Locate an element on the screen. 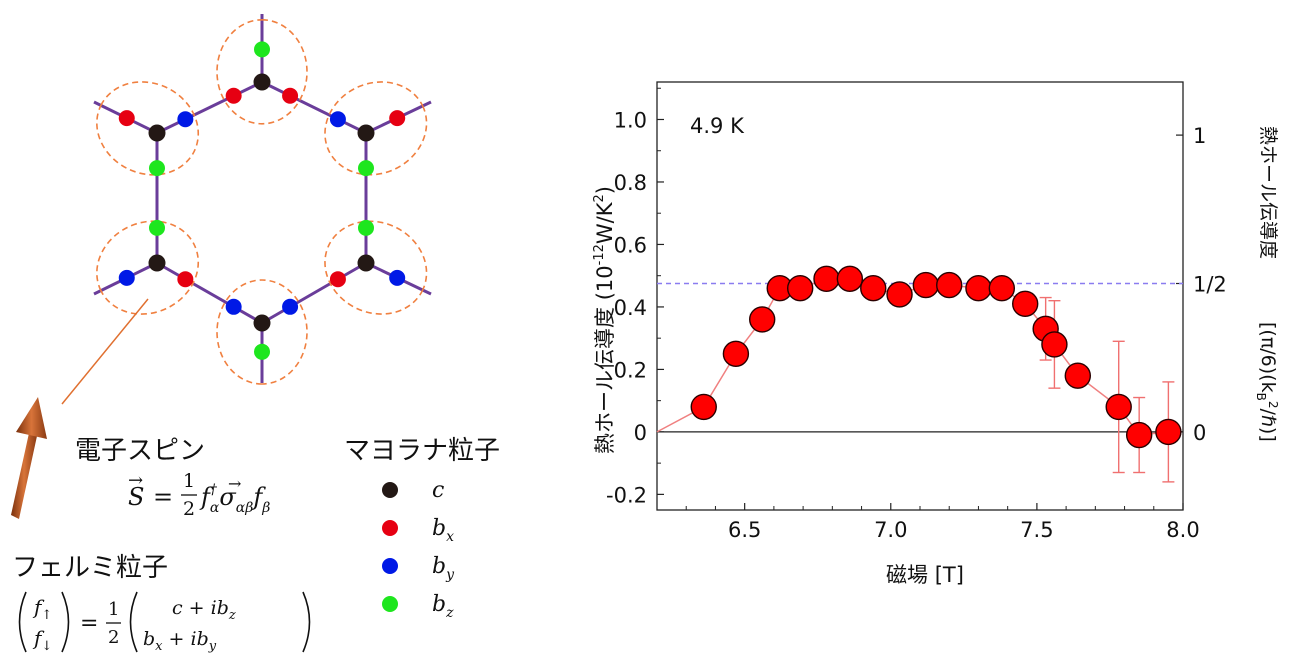 Image resolution: width=1303 pixels, height=655 pixels. spin-lattice-diagram is located at coordinates (262, 199).